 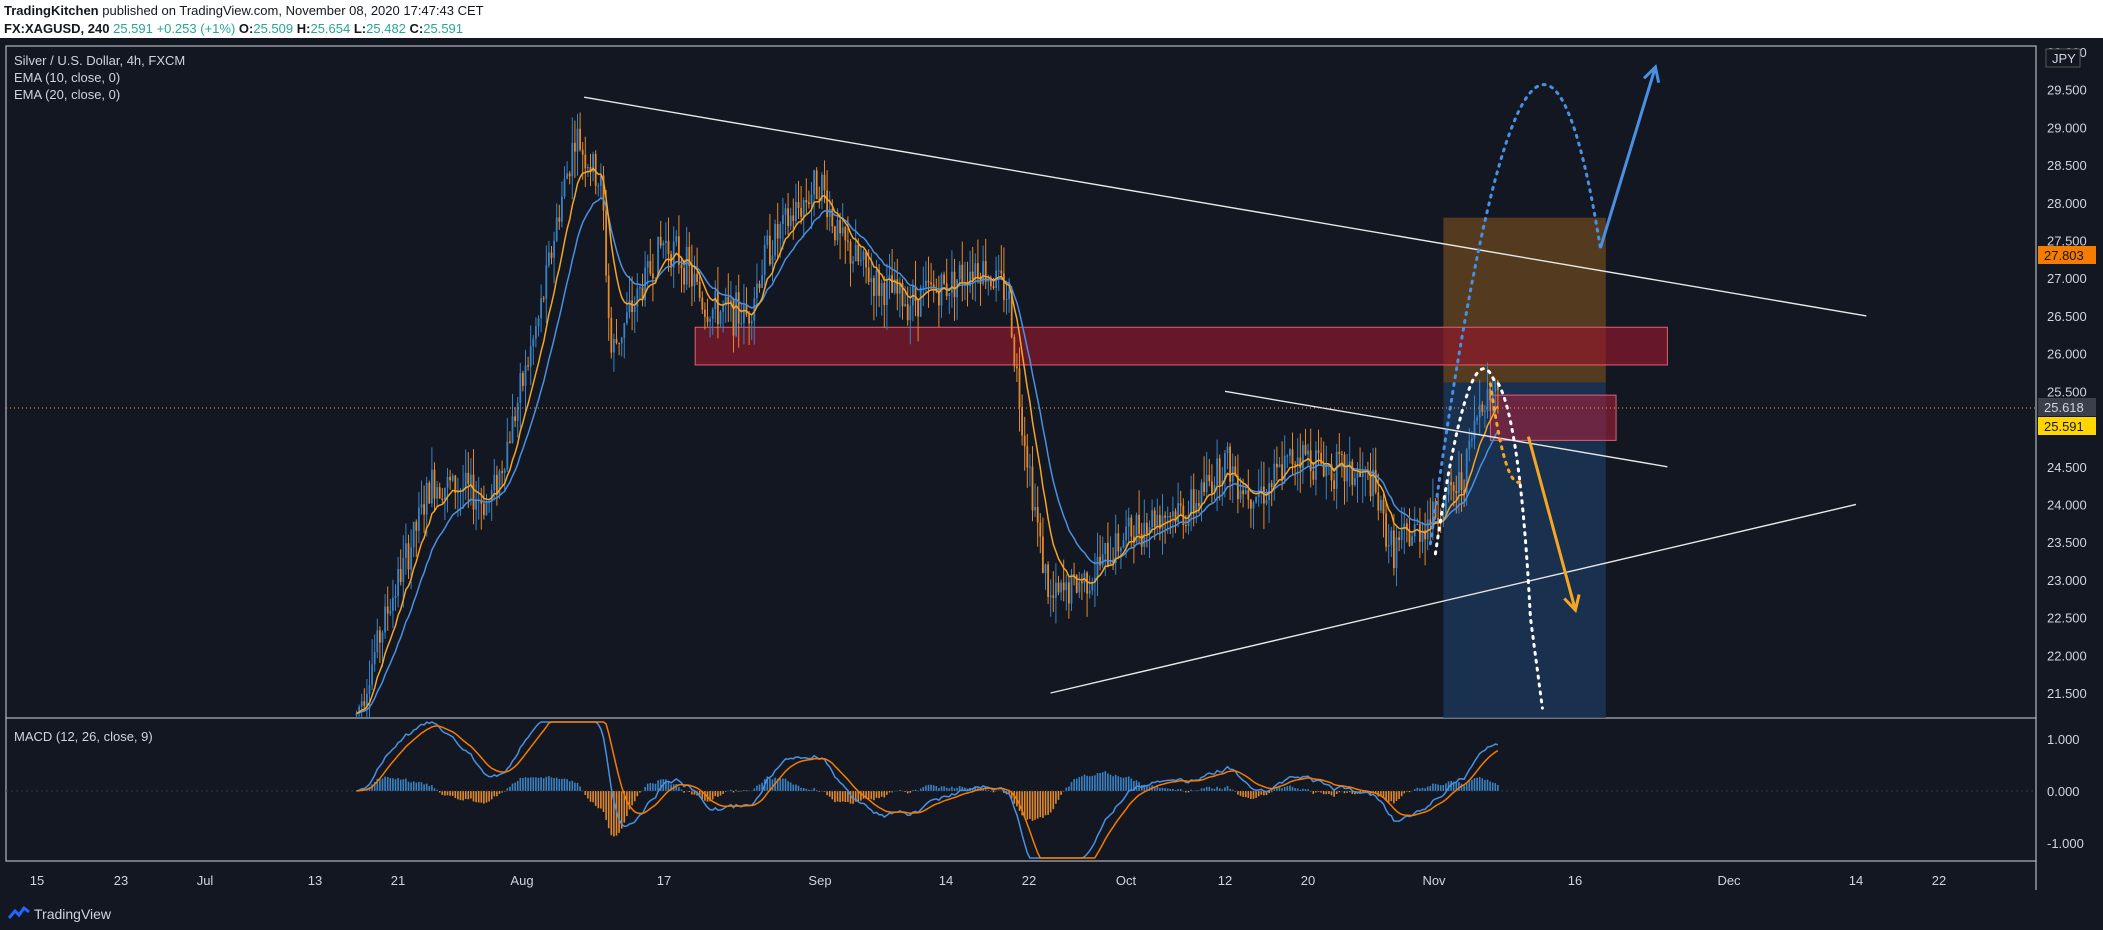 I want to click on ema10-legend: EMA (10, close, 0), so click(x=67, y=77).